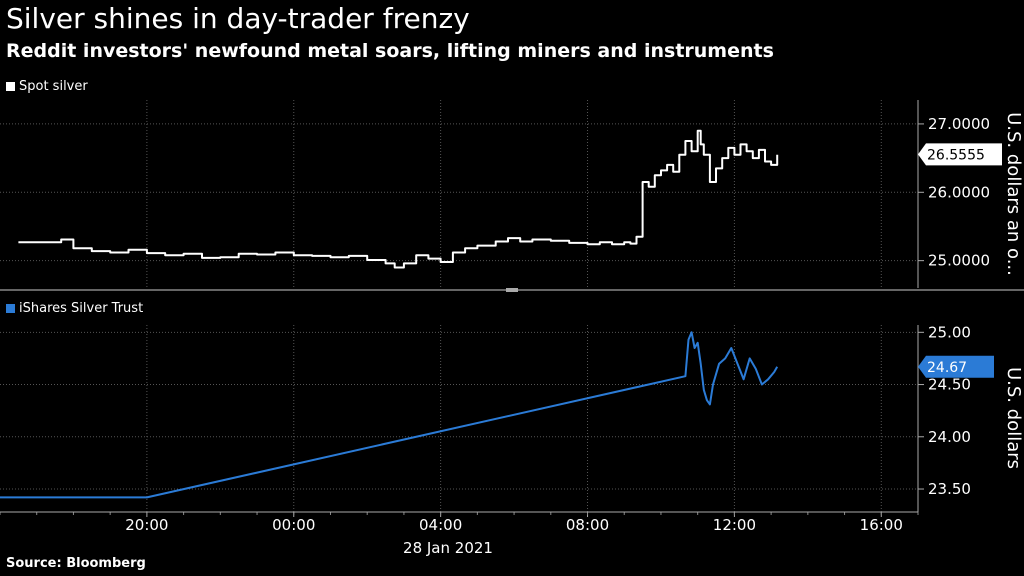 The height and width of the screenshot is (576, 1024). Describe the element at coordinates (53, 86) in the screenshot. I see `legend-label-spot-silver: Spot silver` at that location.